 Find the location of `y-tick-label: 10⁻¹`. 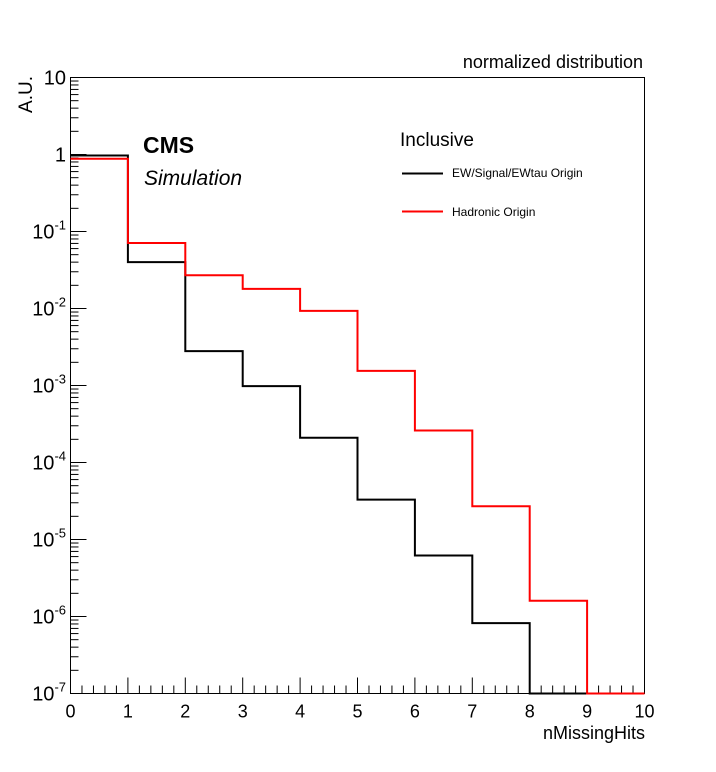

y-tick-label: 10⁻¹ is located at coordinates (49, 231).